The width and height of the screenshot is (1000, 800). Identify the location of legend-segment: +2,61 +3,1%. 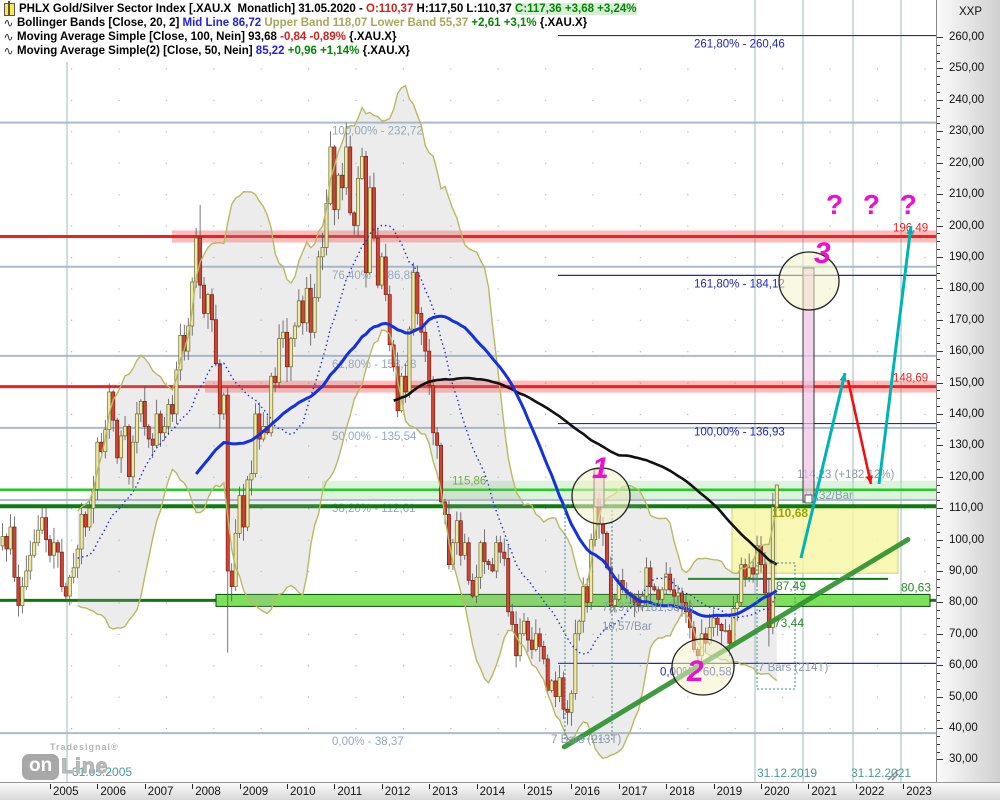
(505, 23).